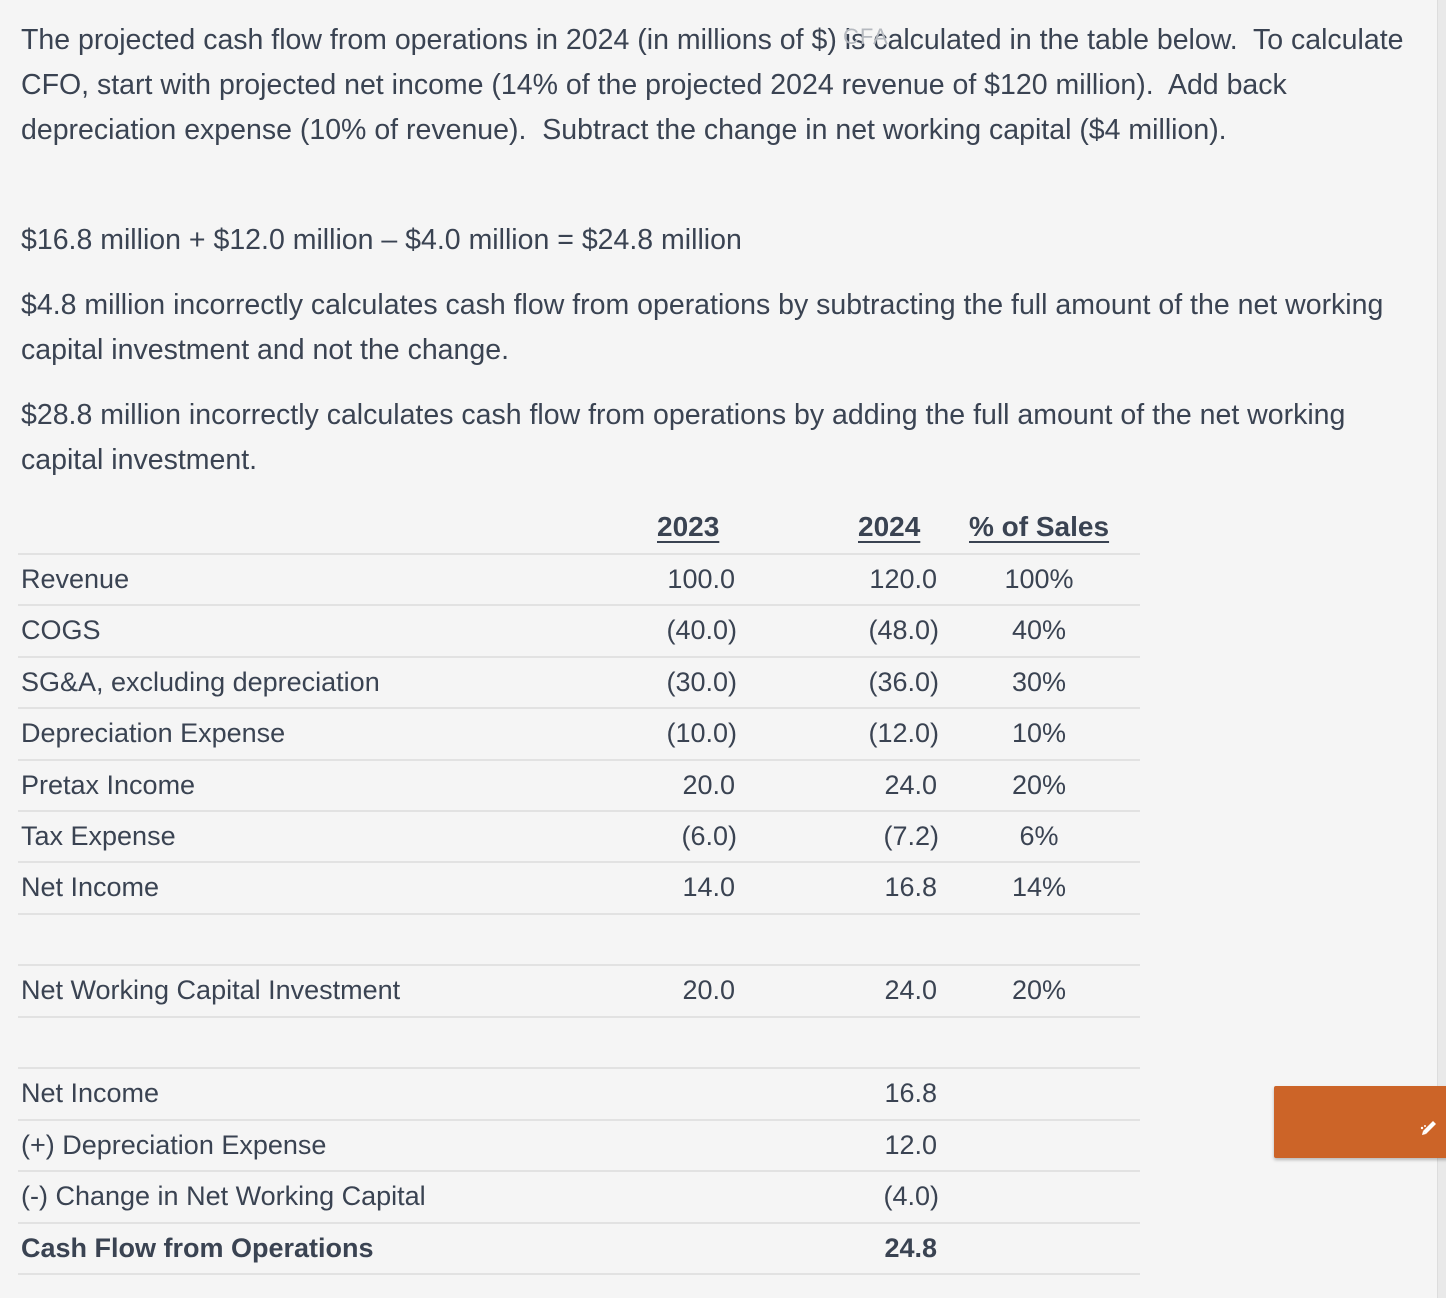 The width and height of the screenshot is (1446, 1298). Describe the element at coordinates (75, 579) in the screenshot. I see `row-label-revenue: Revenue` at that location.